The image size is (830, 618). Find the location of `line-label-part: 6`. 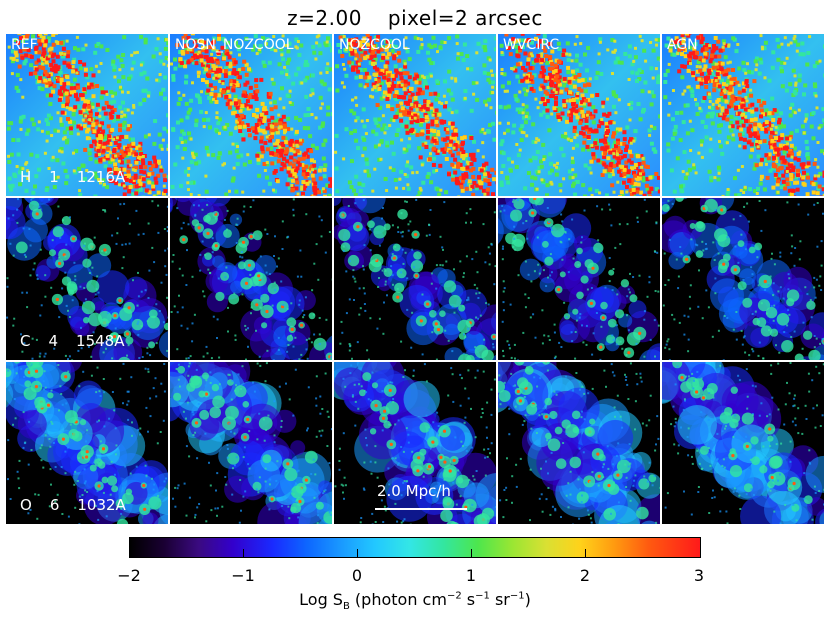

line-label-part: 6 is located at coordinates (54, 505).